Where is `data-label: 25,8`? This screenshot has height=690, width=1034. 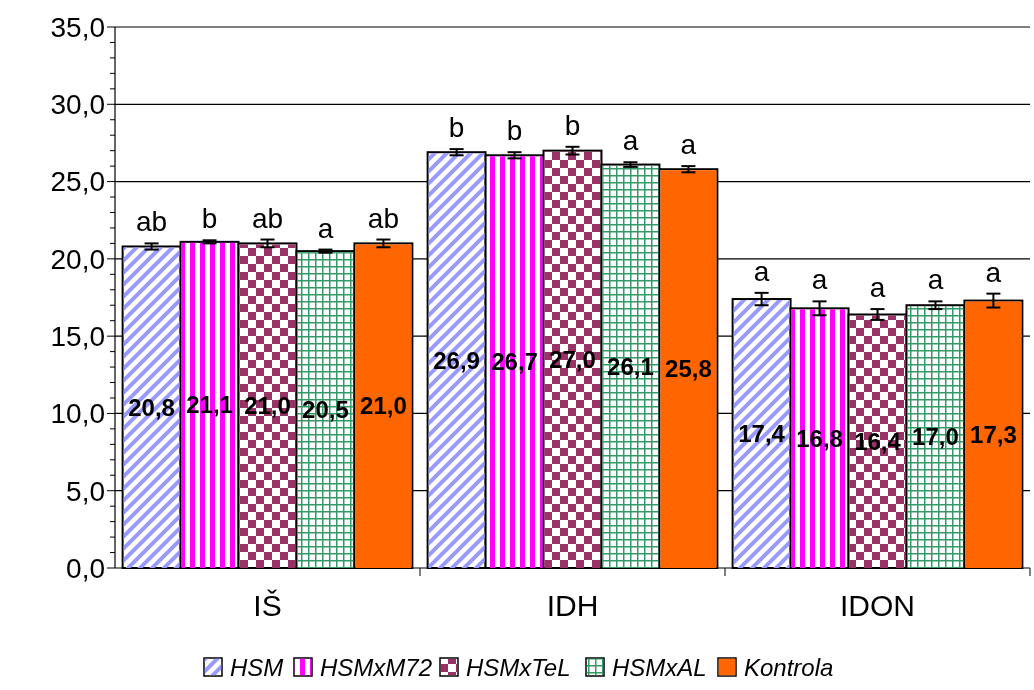
data-label: 25,8 is located at coordinates (688, 368).